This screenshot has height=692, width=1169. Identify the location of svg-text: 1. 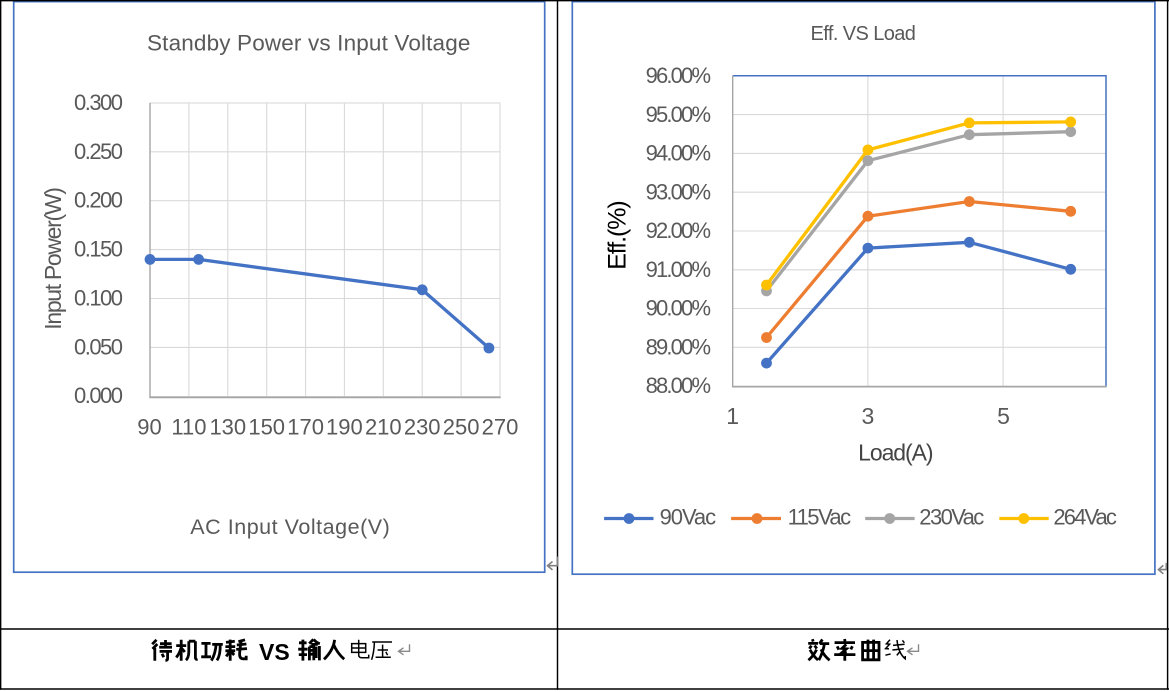
(732, 416).